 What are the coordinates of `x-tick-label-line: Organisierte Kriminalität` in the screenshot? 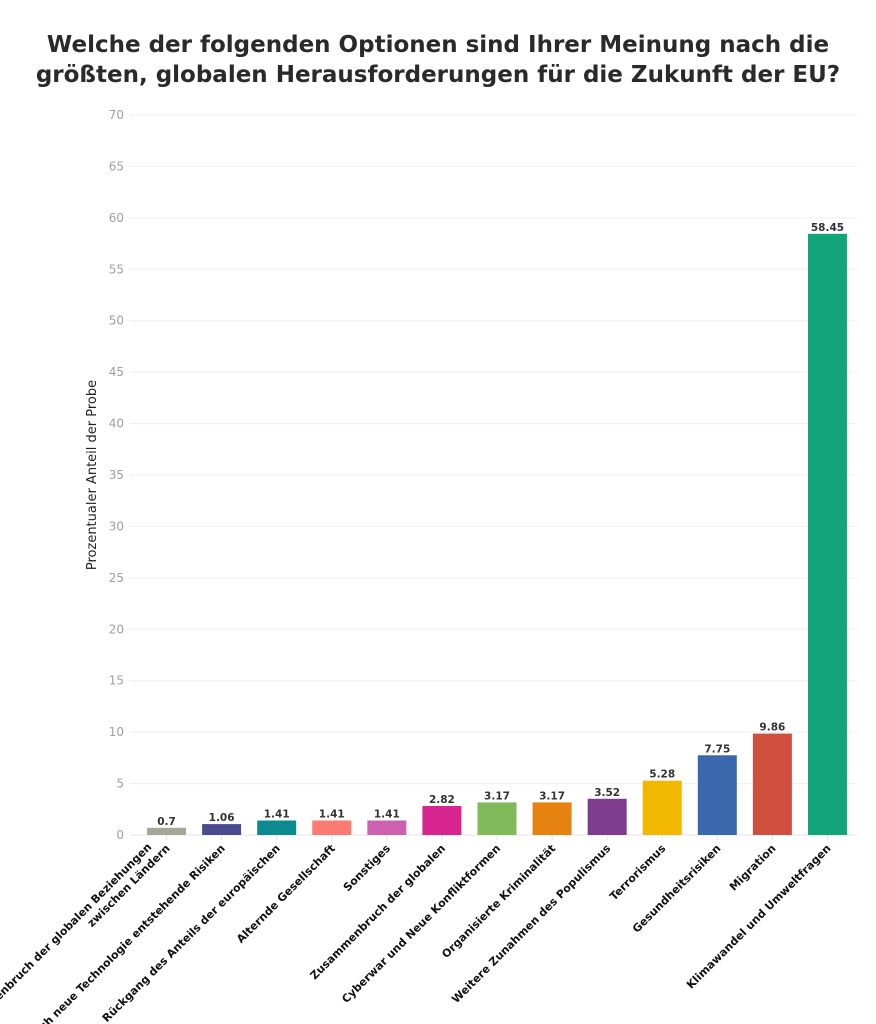 It's located at (498, 901).